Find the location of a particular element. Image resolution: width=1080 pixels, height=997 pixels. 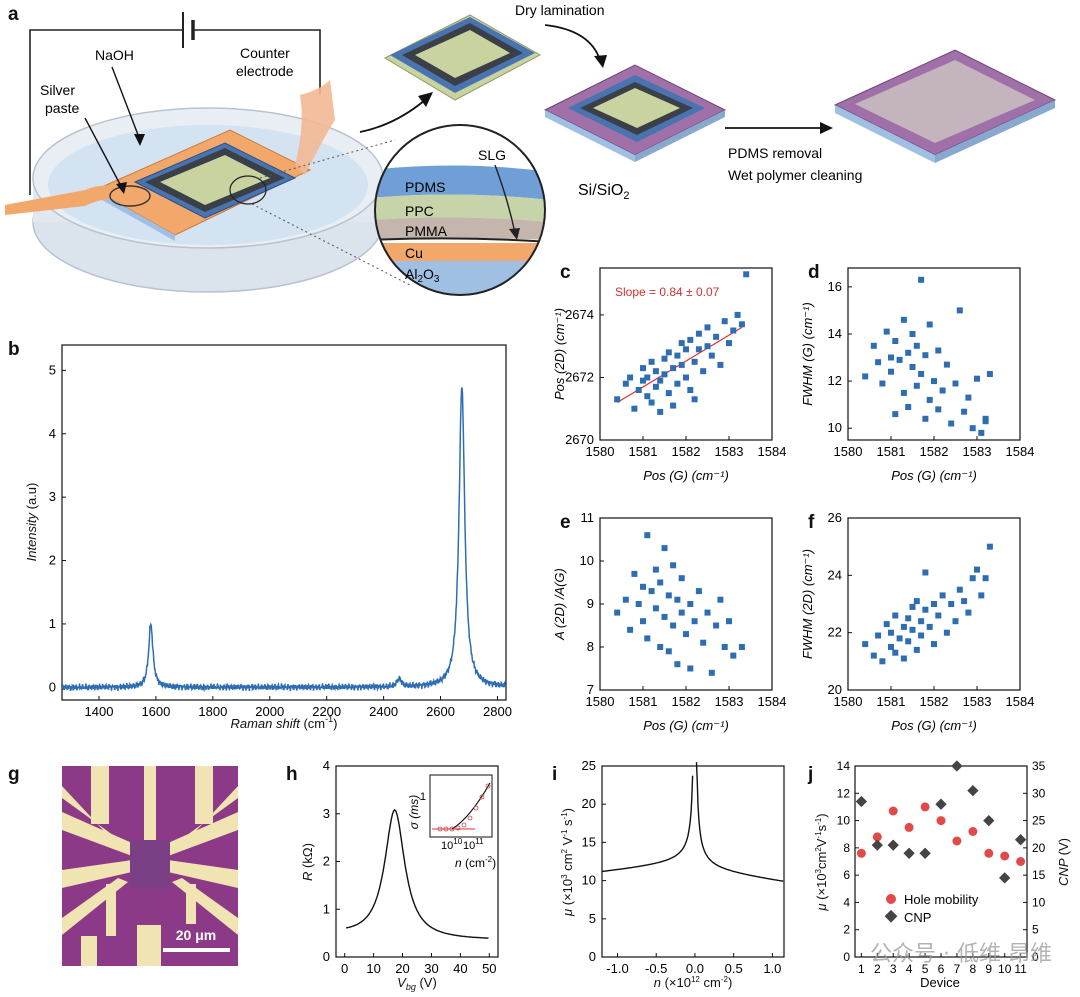

d-axes-frame is located at coordinates (934, 354).